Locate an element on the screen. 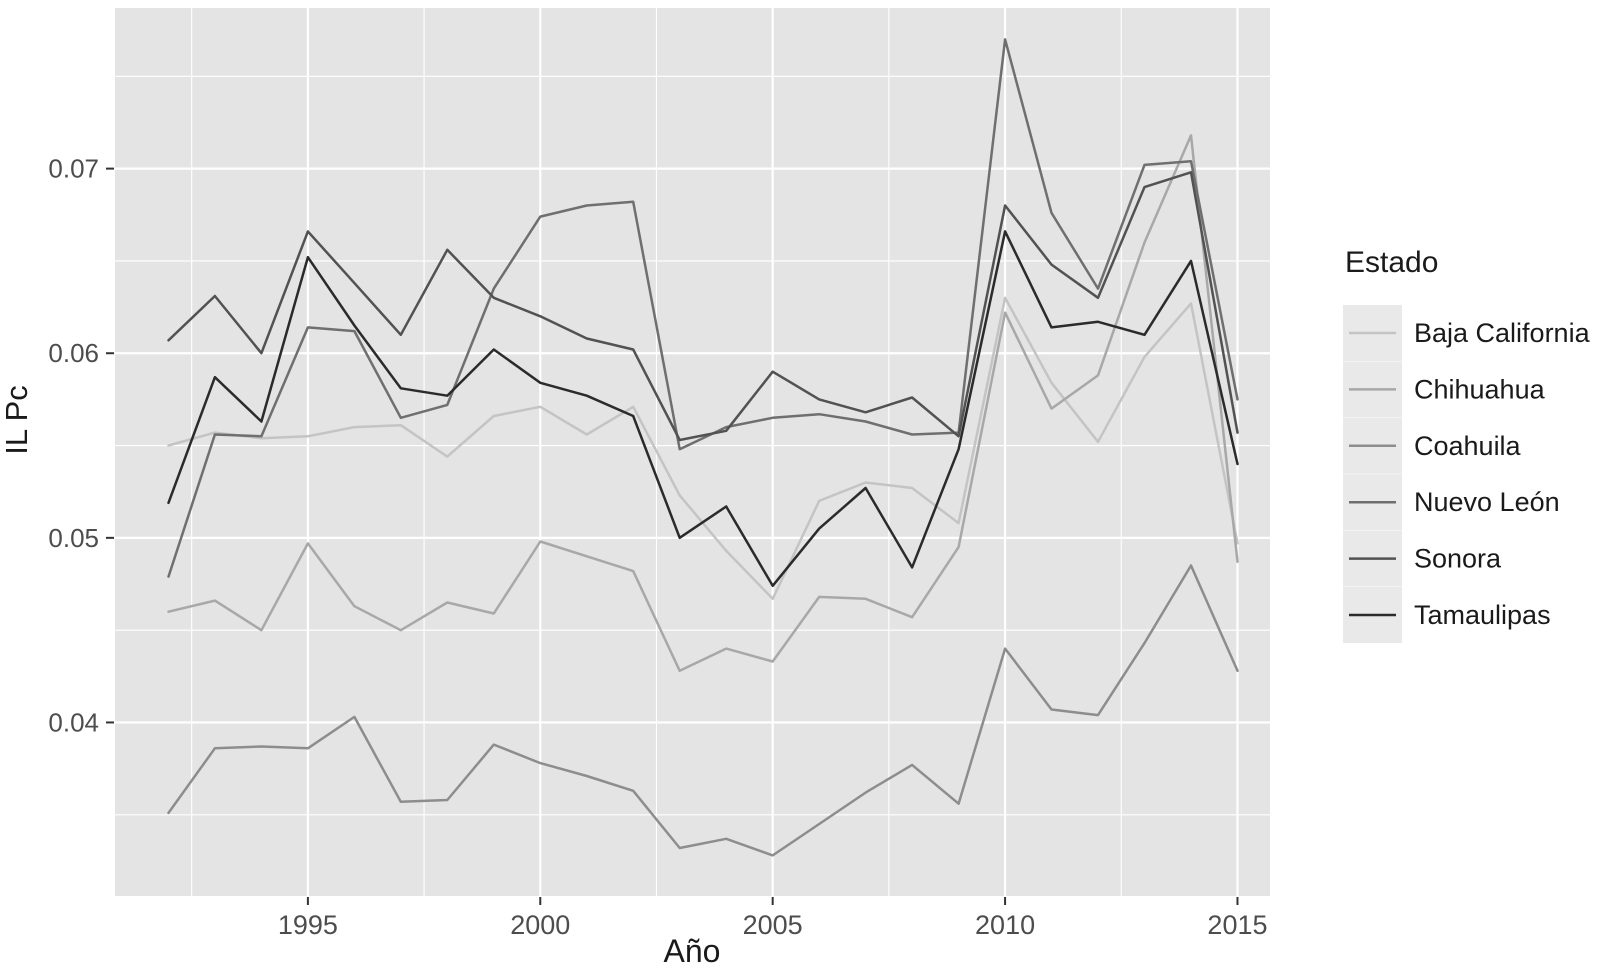 This screenshot has width=1608, height=977. y-axis-title: IL Pc is located at coordinates (17, 420).